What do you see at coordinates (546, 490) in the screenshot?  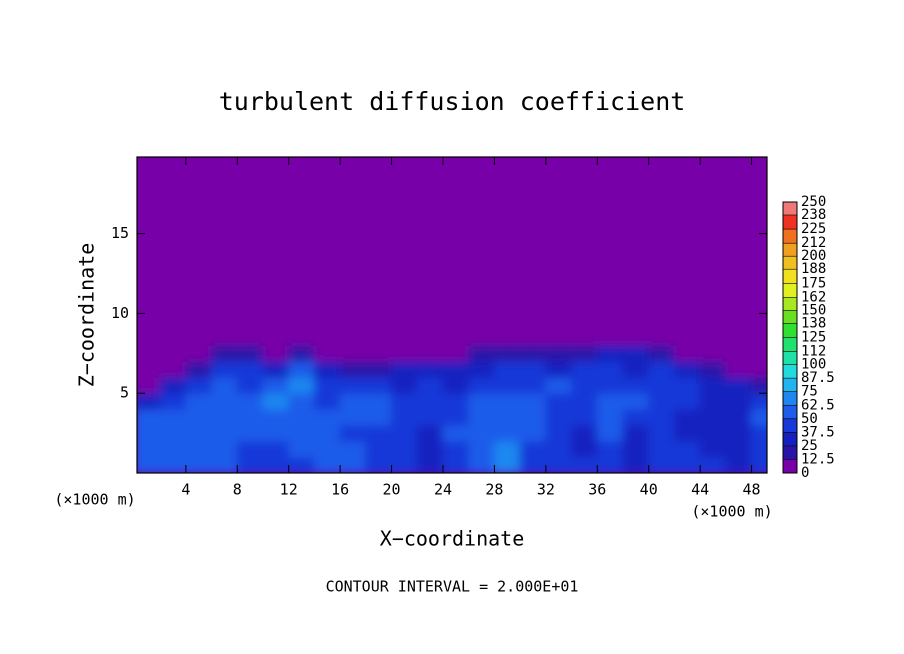 I see `x-tick-label: 32` at bounding box center [546, 490].